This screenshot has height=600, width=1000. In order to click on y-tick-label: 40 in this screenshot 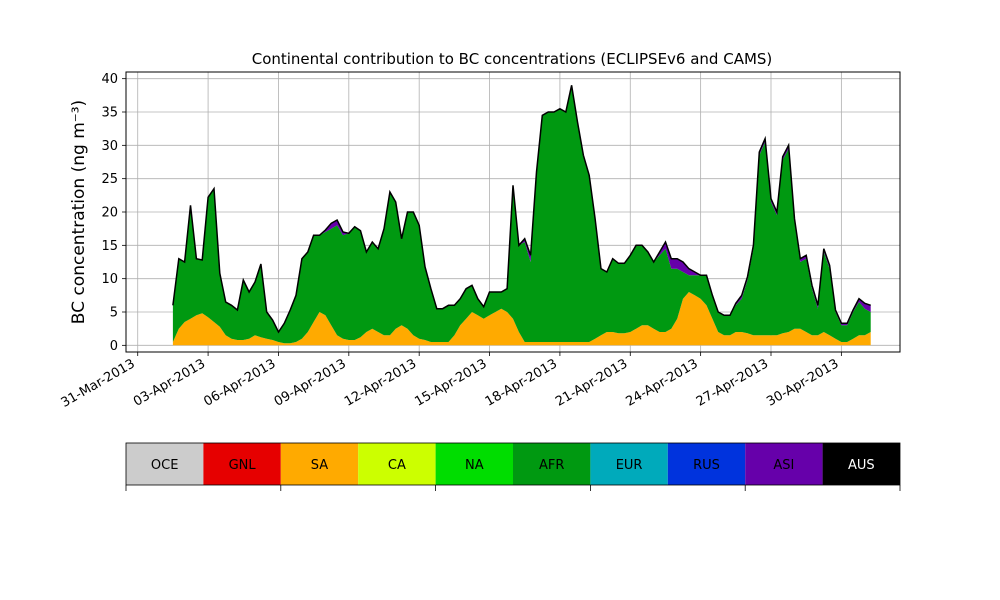, I will do `click(109, 79)`.